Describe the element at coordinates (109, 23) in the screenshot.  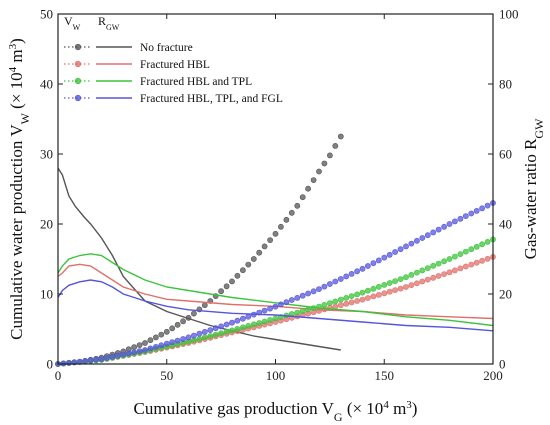
I see `legend-header-rgw: RGW` at that location.